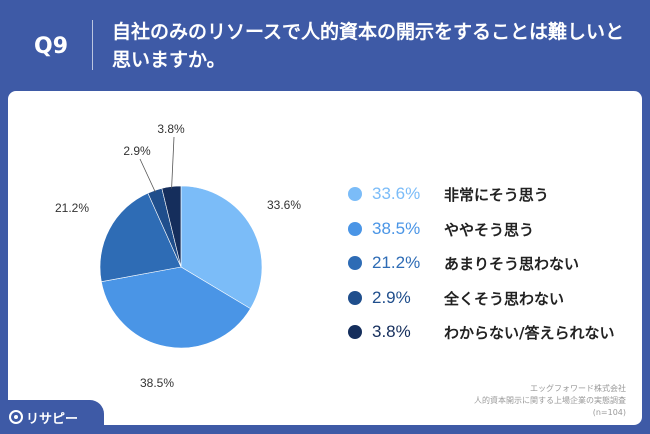 The width and height of the screenshot is (650, 434). What do you see at coordinates (372, 46) in the screenshot?
I see `question-text: 自社のみのリソースで人的資本の開示をすることは難しいと 思いますか。` at bounding box center [372, 46].